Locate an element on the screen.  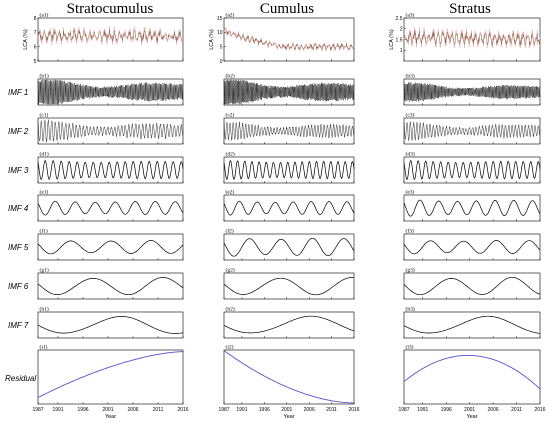
panel-stratus-row-2: (c3) is located at coordinates (472, 128).